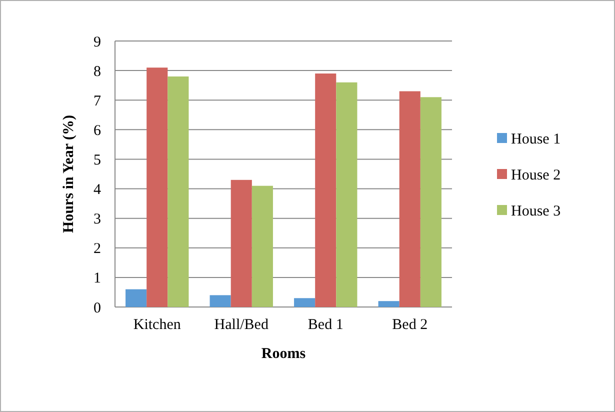 Image resolution: width=615 pixels, height=412 pixels. Describe the element at coordinates (241, 325) in the screenshot. I see `x-tick-label: Hall/Bed` at that location.